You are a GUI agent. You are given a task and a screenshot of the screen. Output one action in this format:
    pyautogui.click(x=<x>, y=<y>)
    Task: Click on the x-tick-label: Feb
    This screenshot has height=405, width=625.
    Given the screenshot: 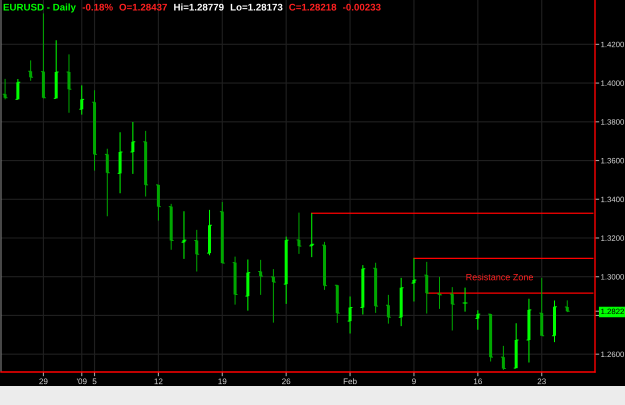 What is the action you would take?
    pyautogui.click(x=350, y=381)
    